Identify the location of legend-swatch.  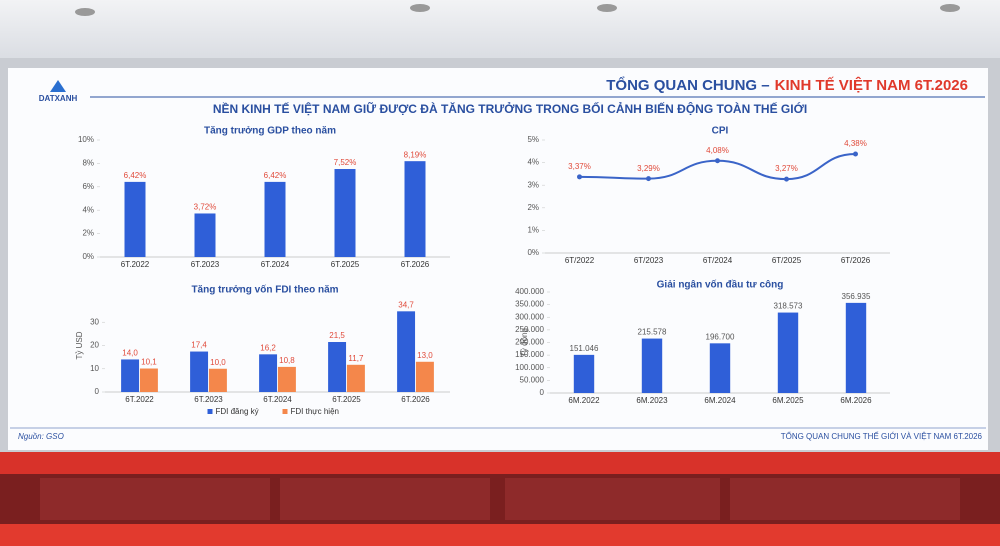
(210, 411).